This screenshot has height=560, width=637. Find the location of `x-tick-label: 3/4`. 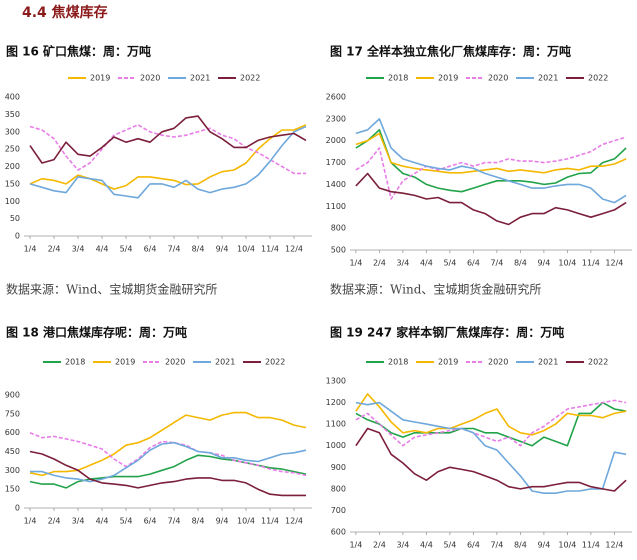

x-tick-label: 3/4 is located at coordinates (402, 545).